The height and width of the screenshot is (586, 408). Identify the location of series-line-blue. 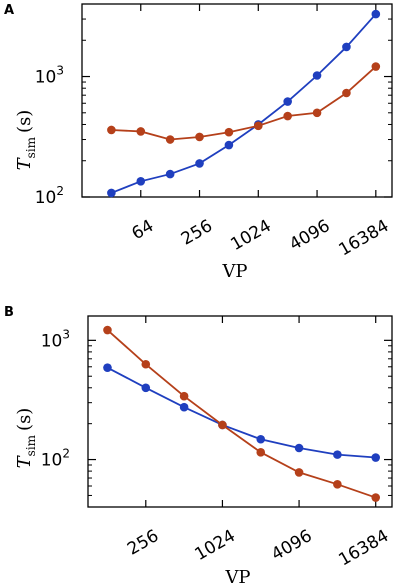
(241, 412).